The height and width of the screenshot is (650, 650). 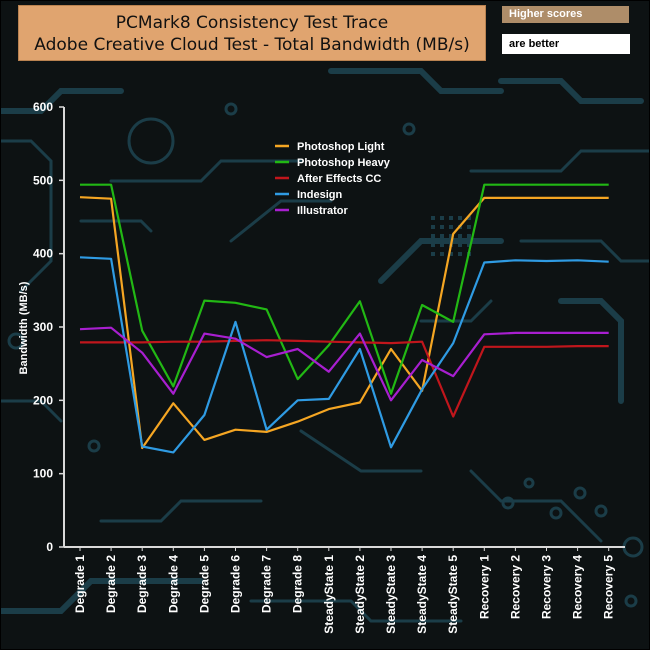 I want to click on legend-label: Photoshop Heavy, so click(x=344, y=163).